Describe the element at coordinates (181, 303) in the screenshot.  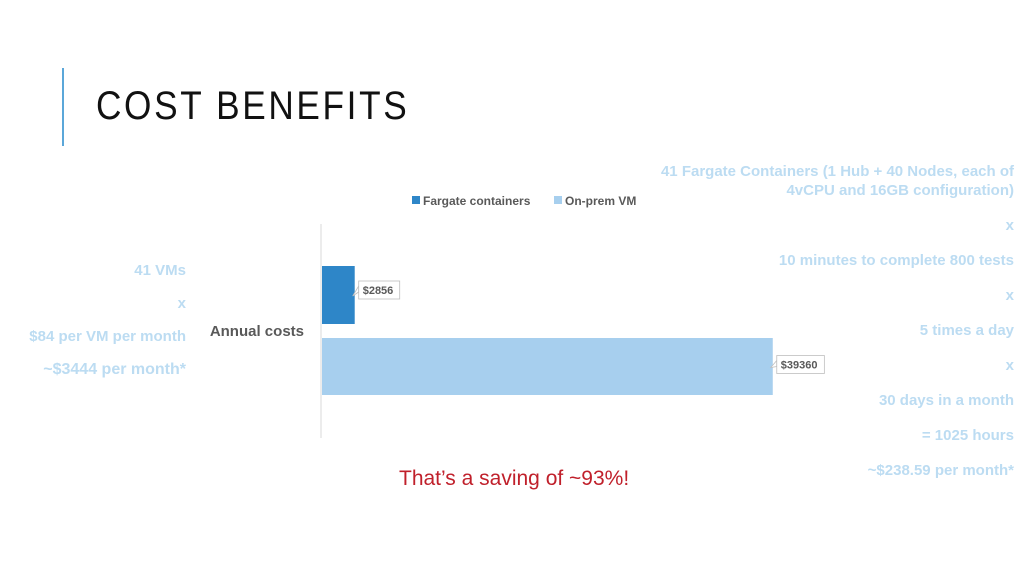
I see `vm-multiply-note: x` at that location.